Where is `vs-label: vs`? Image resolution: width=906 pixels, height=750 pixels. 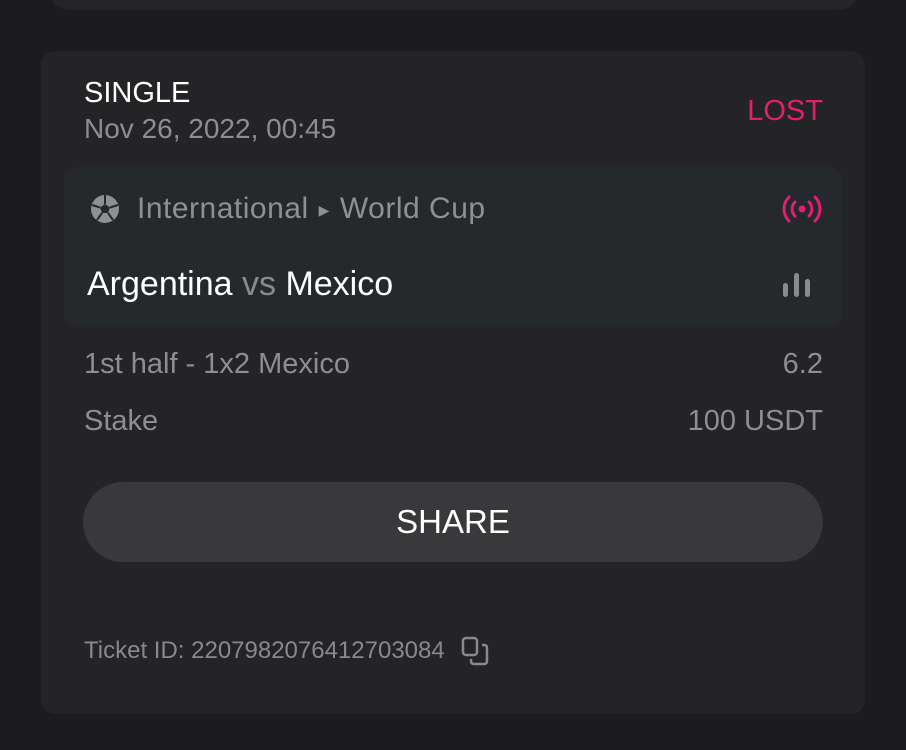 vs-label: vs is located at coordinates (259, 284).